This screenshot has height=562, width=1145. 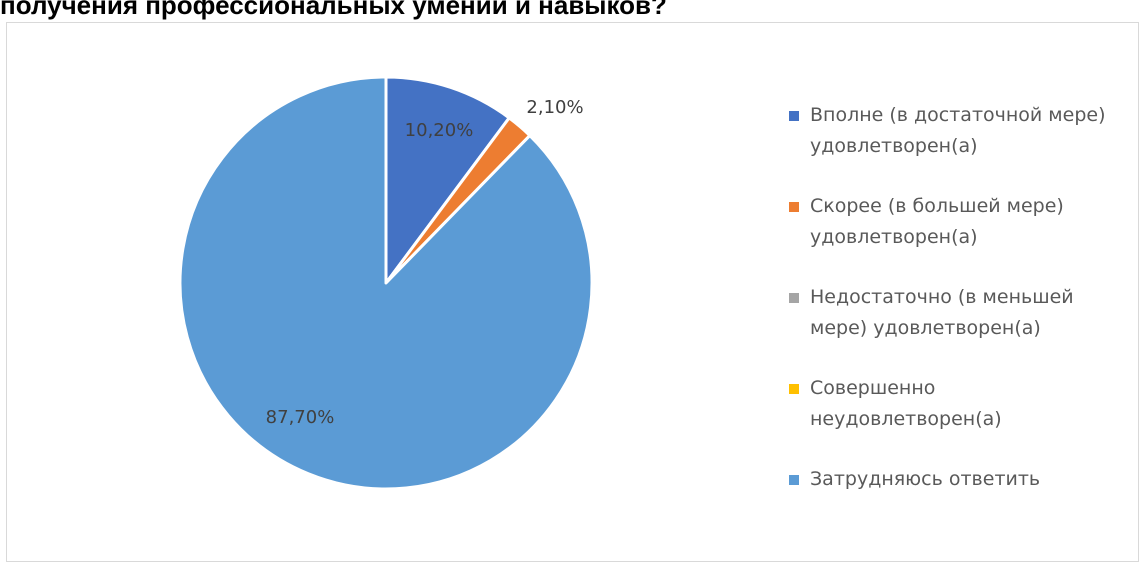 I want to click on legend-label: Совершенно неудовлетворен(а), so click(x=906, y=403).